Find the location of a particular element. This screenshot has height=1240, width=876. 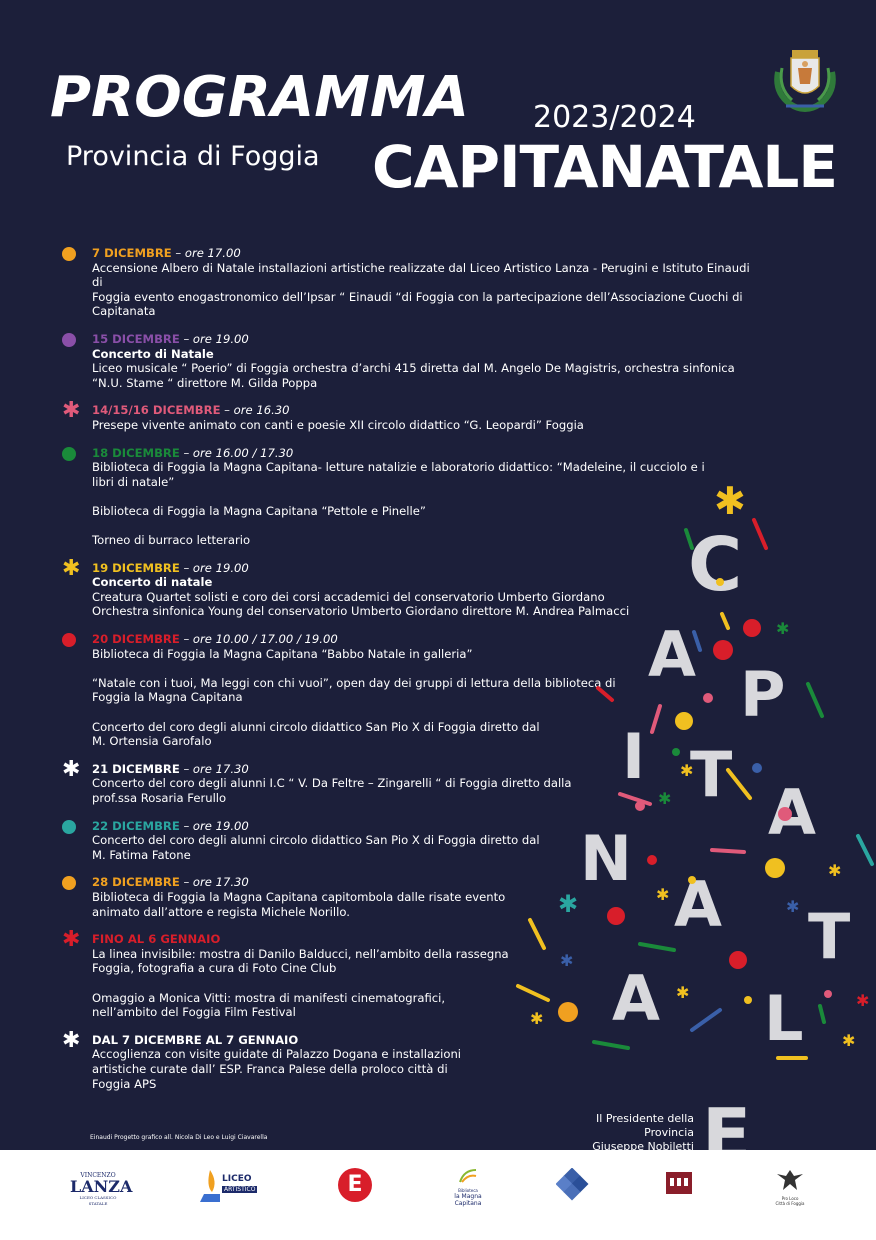

eagle-icon is located at coordinates (790, 1180).